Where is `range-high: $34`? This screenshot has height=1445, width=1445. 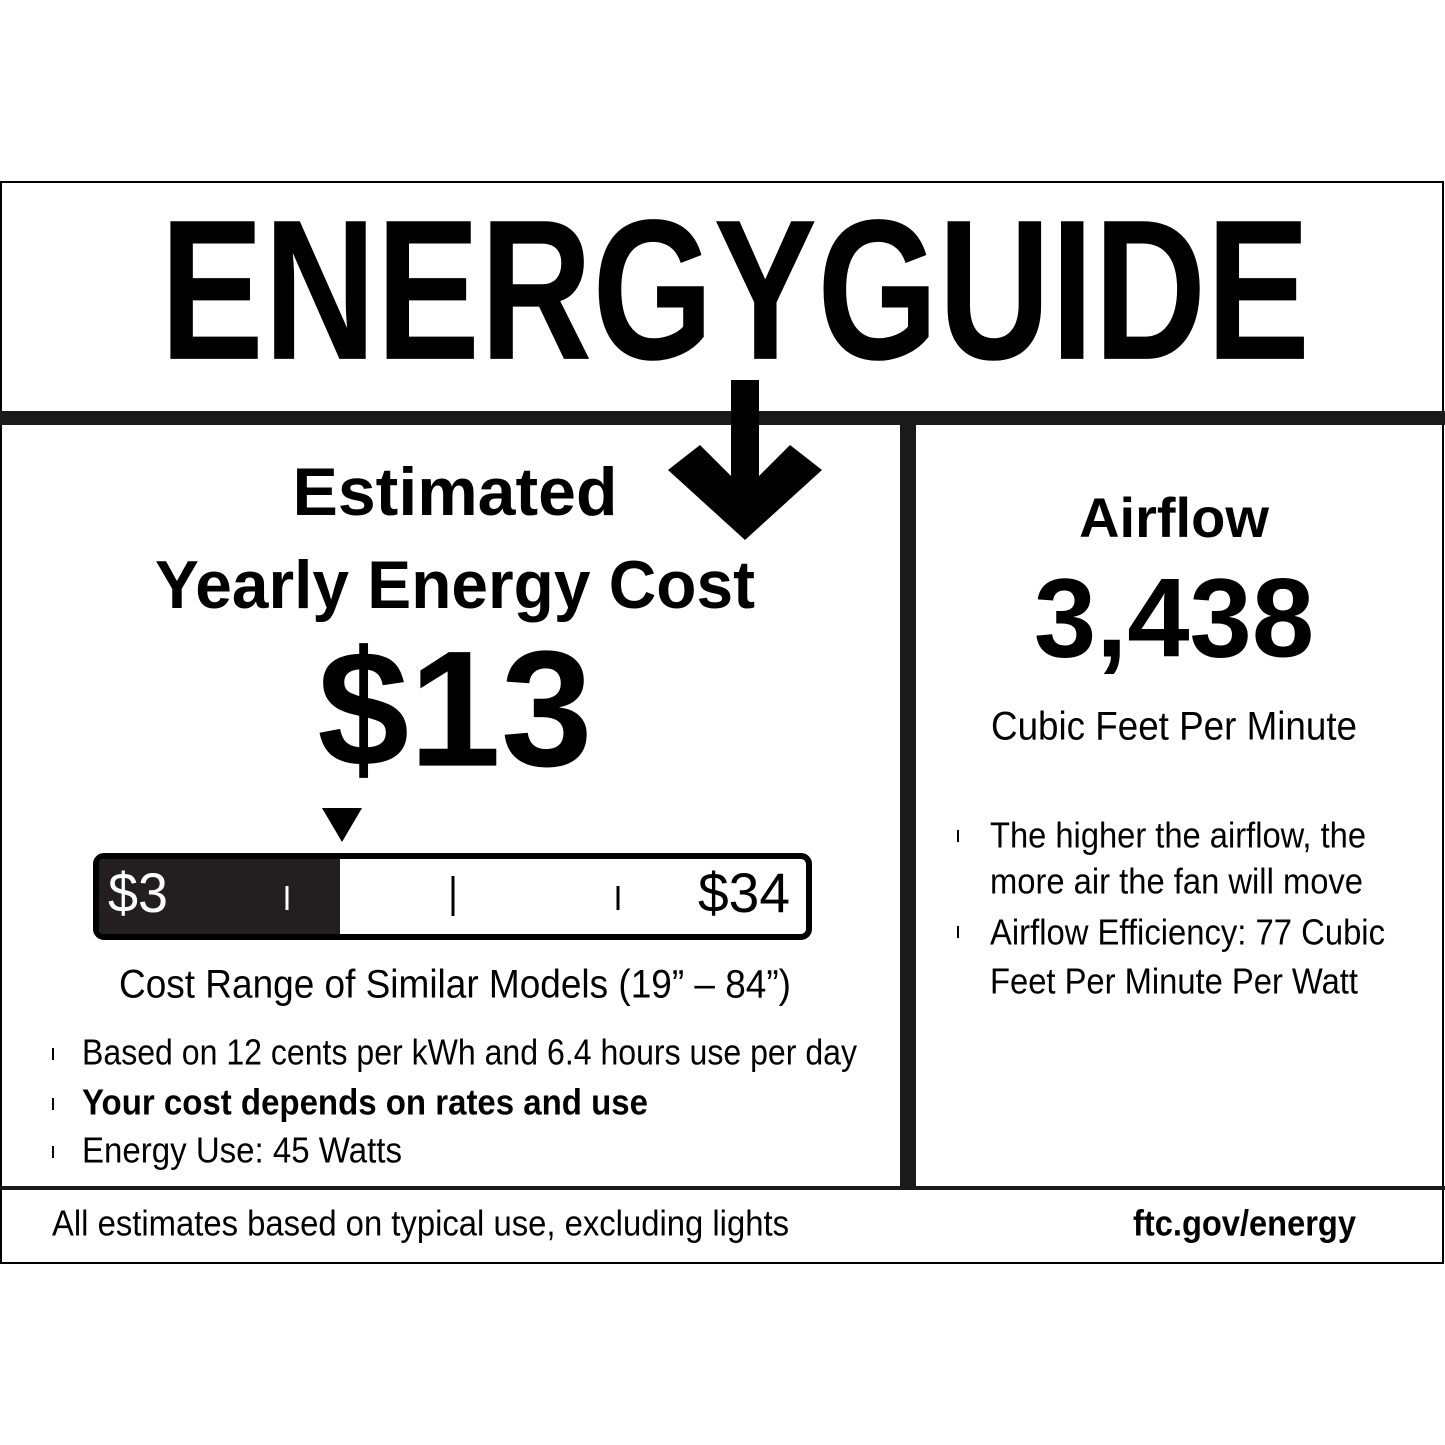 range-high: $34 is located at coordinates (744, 892).